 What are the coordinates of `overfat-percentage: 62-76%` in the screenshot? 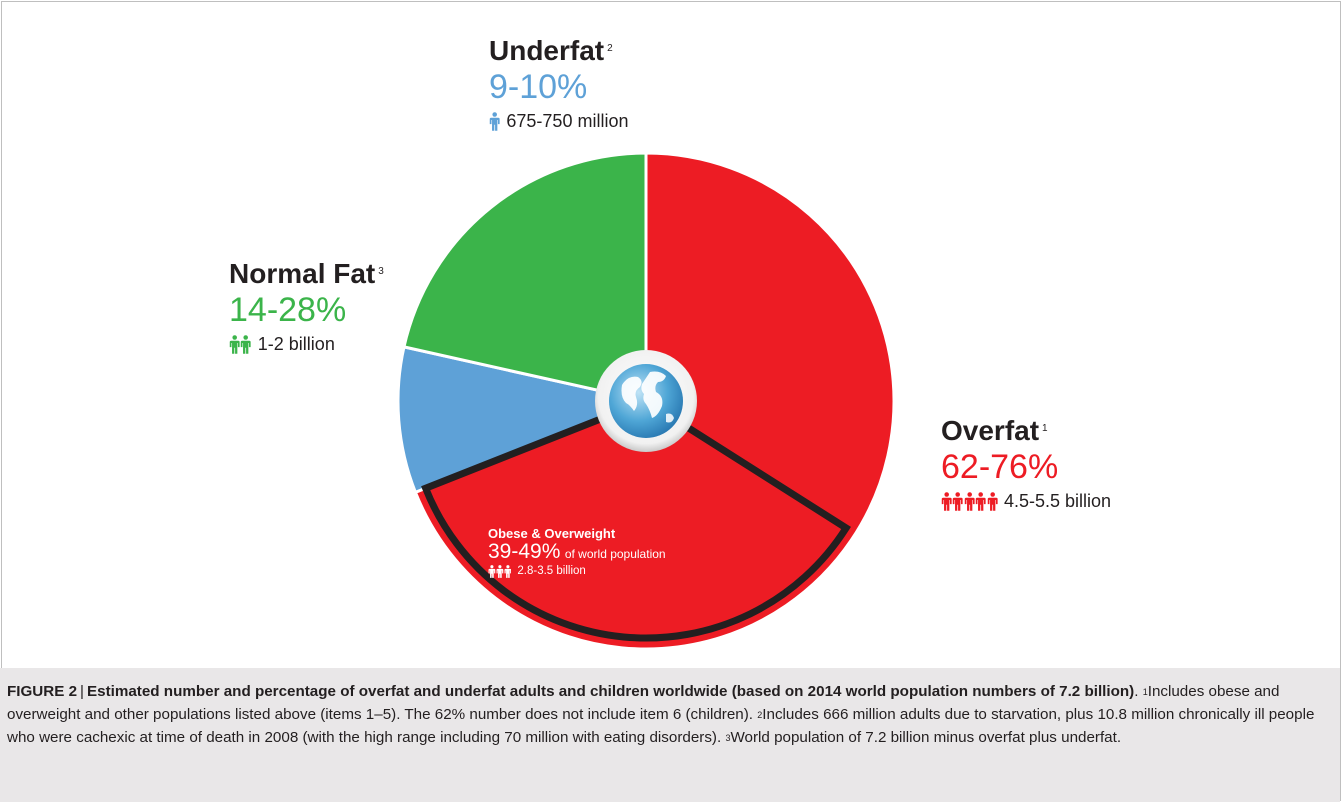 It's located at (1000, 467).